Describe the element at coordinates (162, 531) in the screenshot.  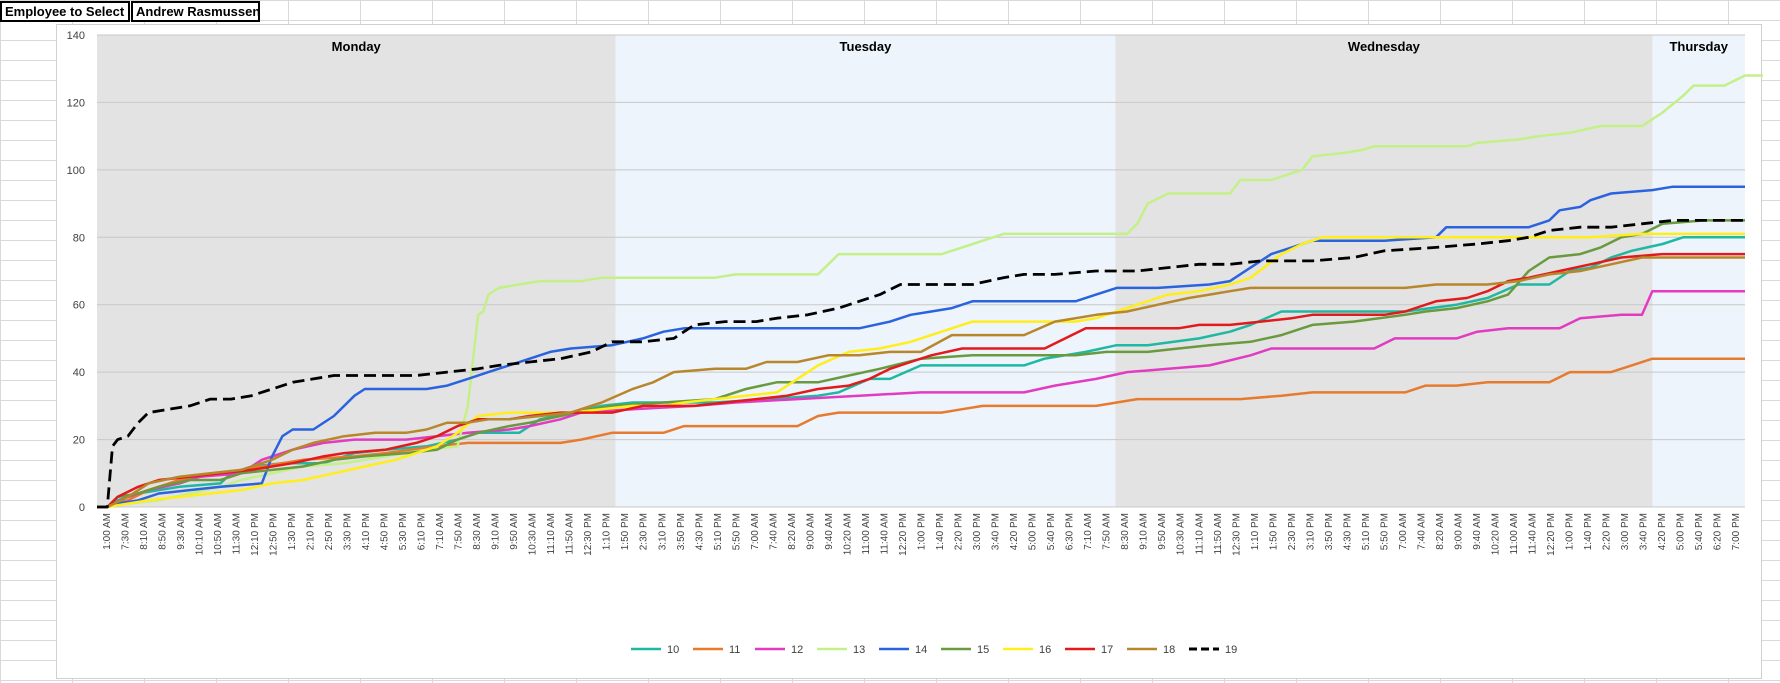
I see `x-tick-label: 8:50 AM` at that location.